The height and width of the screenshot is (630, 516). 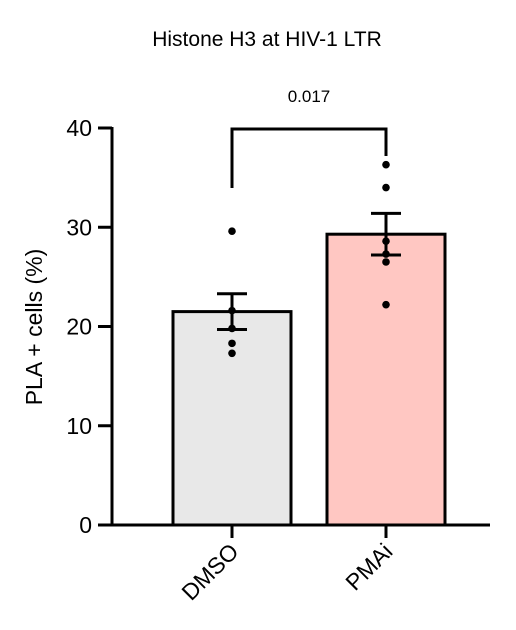 I want to click on bar-dmso, so click(x=232, y=418).